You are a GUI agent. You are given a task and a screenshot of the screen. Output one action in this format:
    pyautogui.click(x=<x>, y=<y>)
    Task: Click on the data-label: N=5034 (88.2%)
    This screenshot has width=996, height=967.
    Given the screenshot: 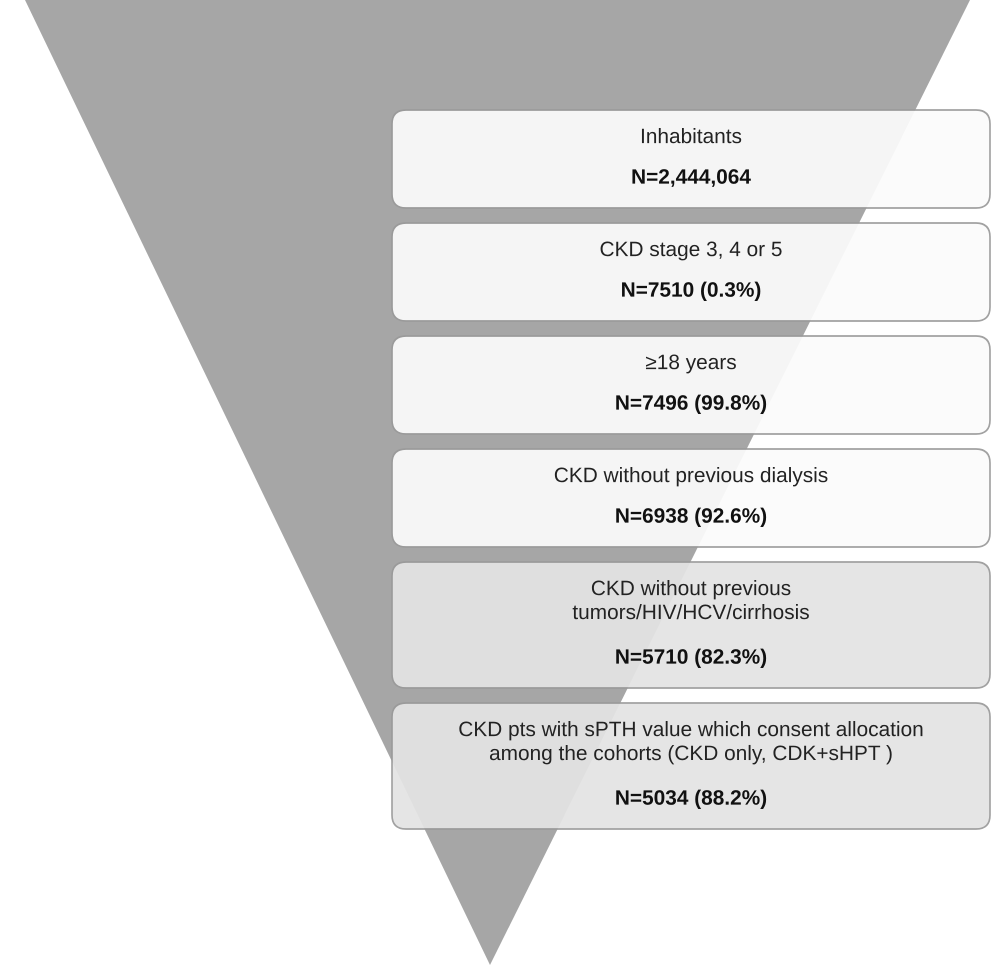 What is the action you would take?
    pyautogui.click(x=691, y=799)
    